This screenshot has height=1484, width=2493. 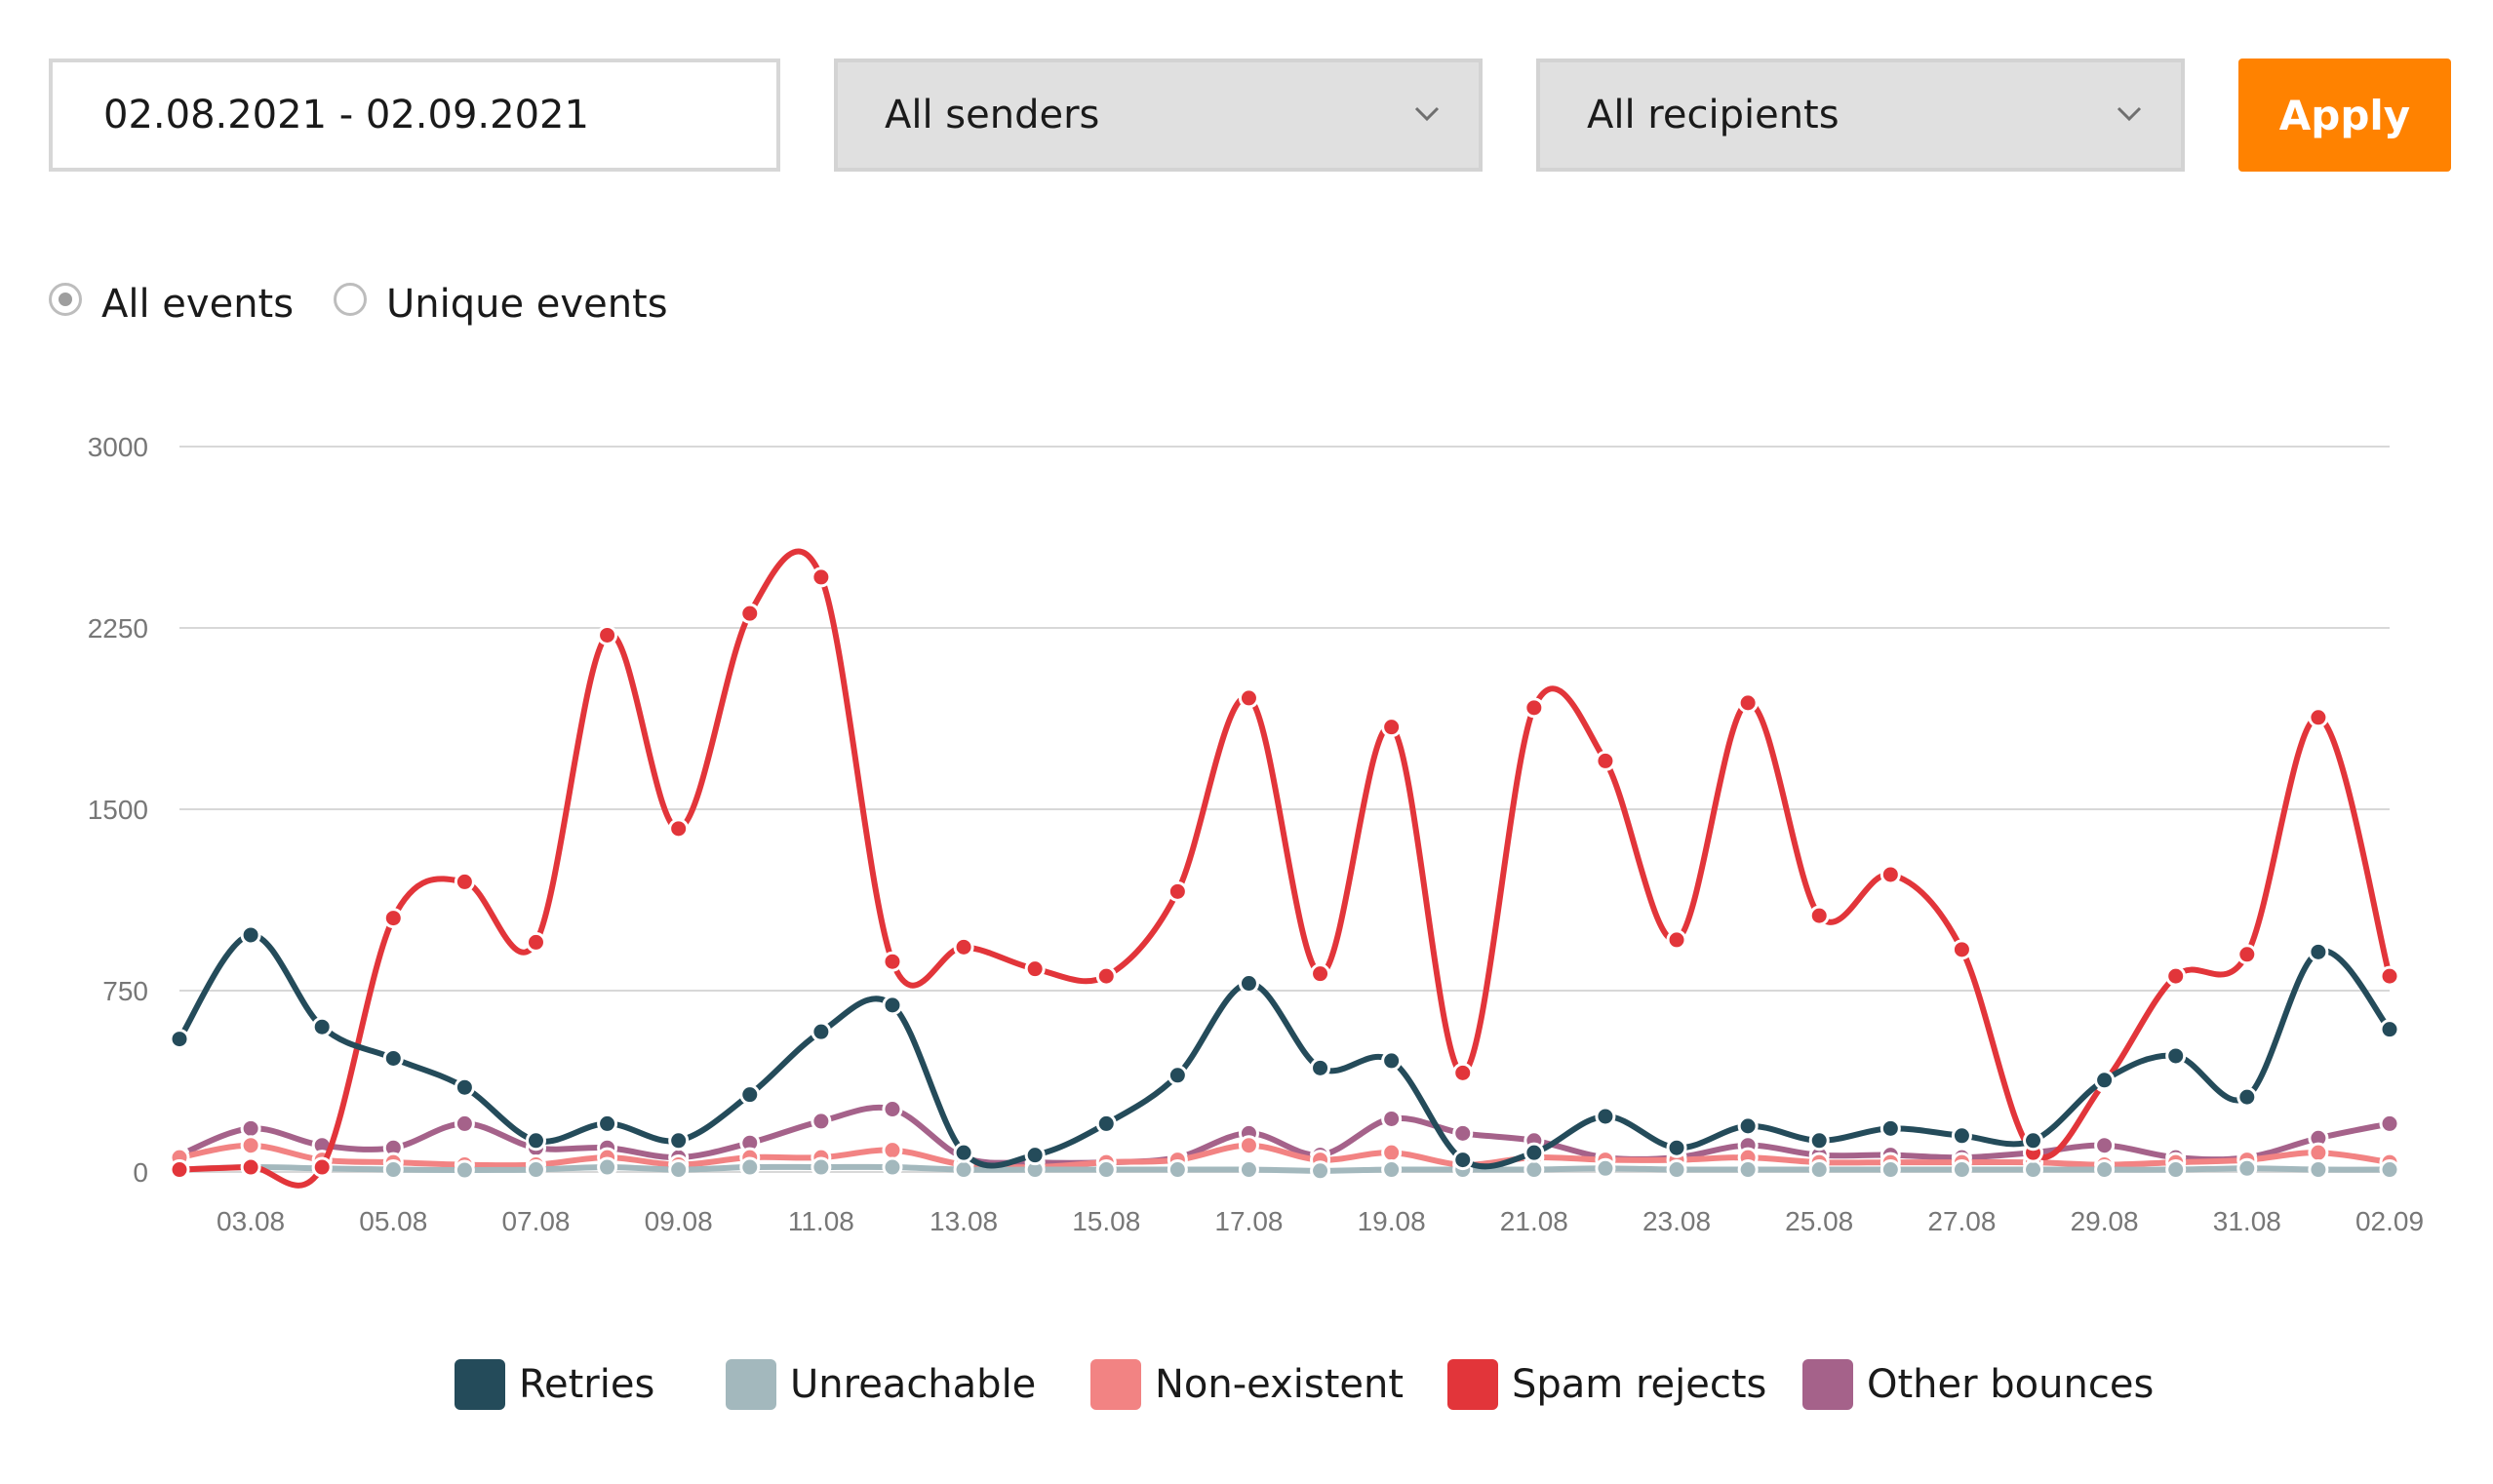 I want to click on unique-events-label: Unique events, so click(x=527, y=304).